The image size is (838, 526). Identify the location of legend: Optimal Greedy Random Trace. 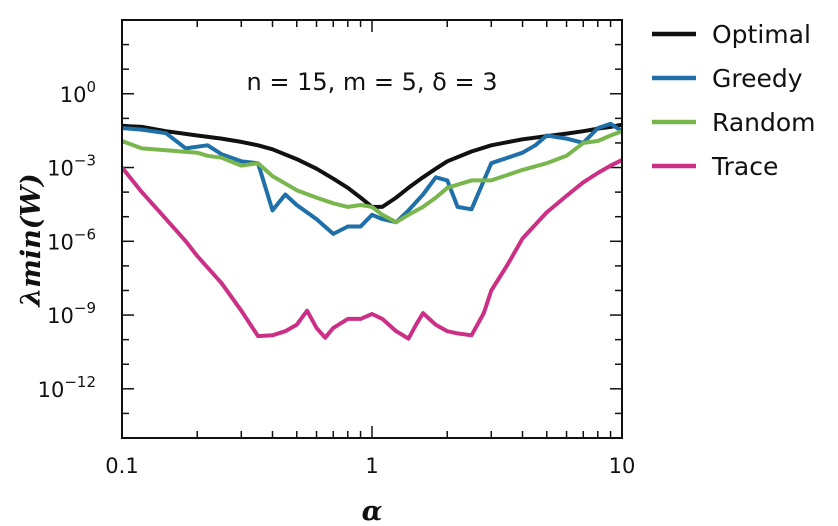
(734, 100).